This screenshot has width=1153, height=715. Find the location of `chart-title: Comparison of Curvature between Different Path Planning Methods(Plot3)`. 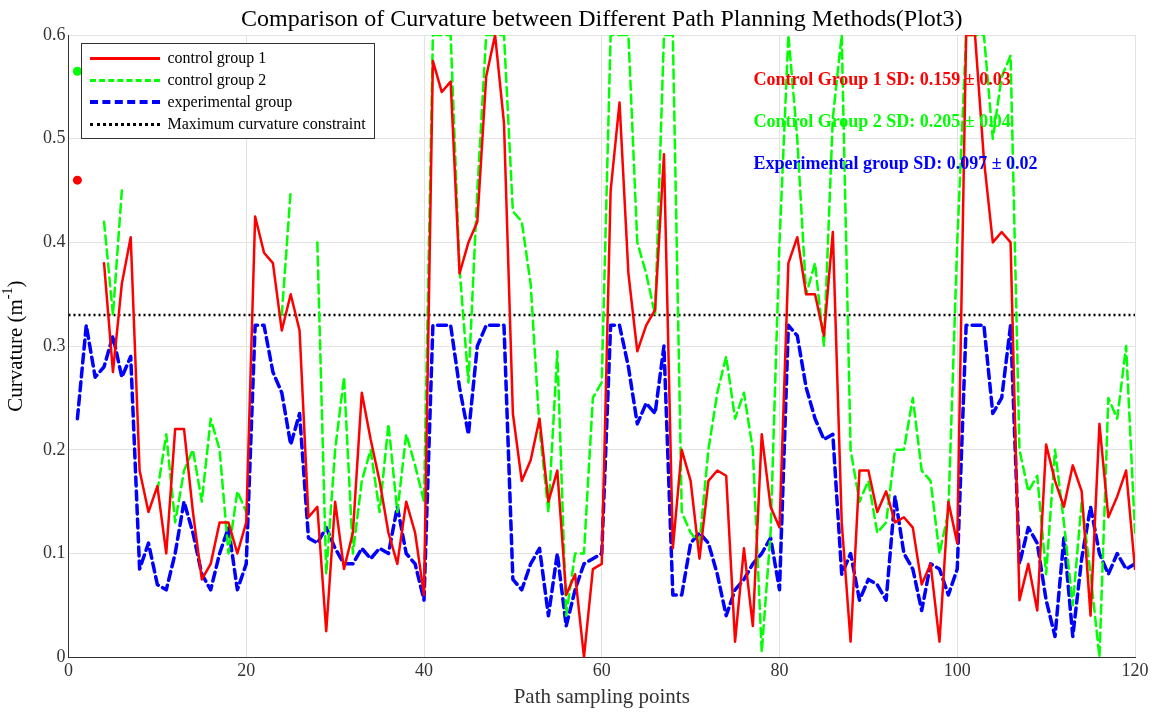

chart-title: Comparison of Curvature between Different Path Planning Methods(Plot3) is located at coordinates (602, 18).